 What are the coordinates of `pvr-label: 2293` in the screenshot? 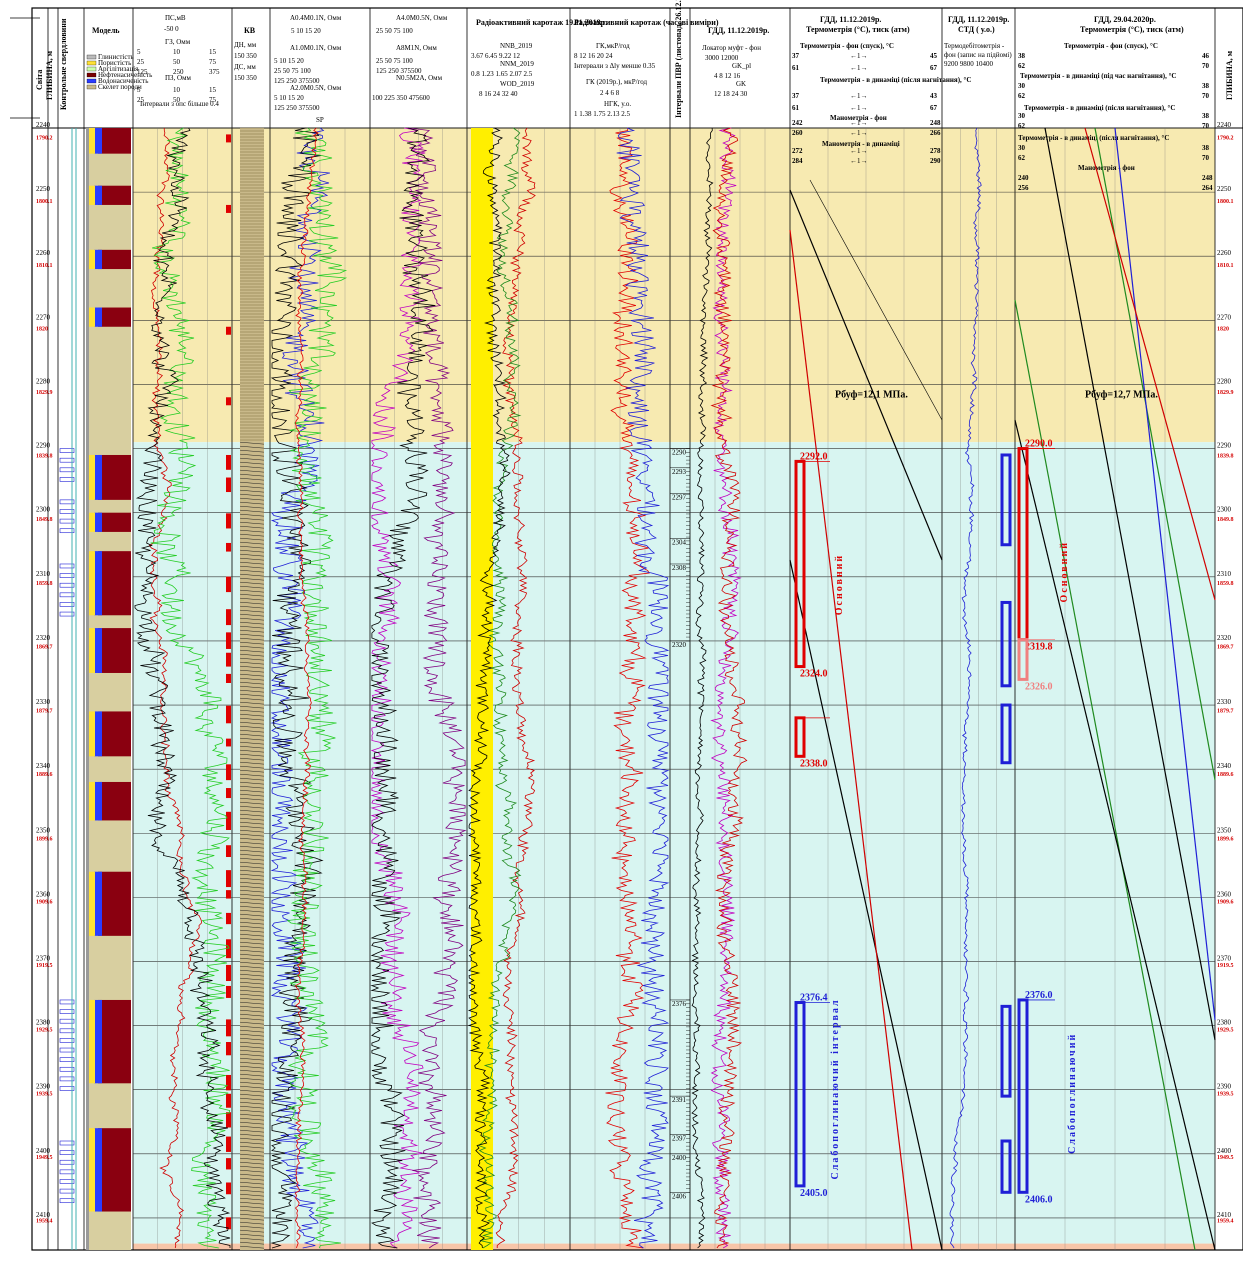 It's located at (679, 472).